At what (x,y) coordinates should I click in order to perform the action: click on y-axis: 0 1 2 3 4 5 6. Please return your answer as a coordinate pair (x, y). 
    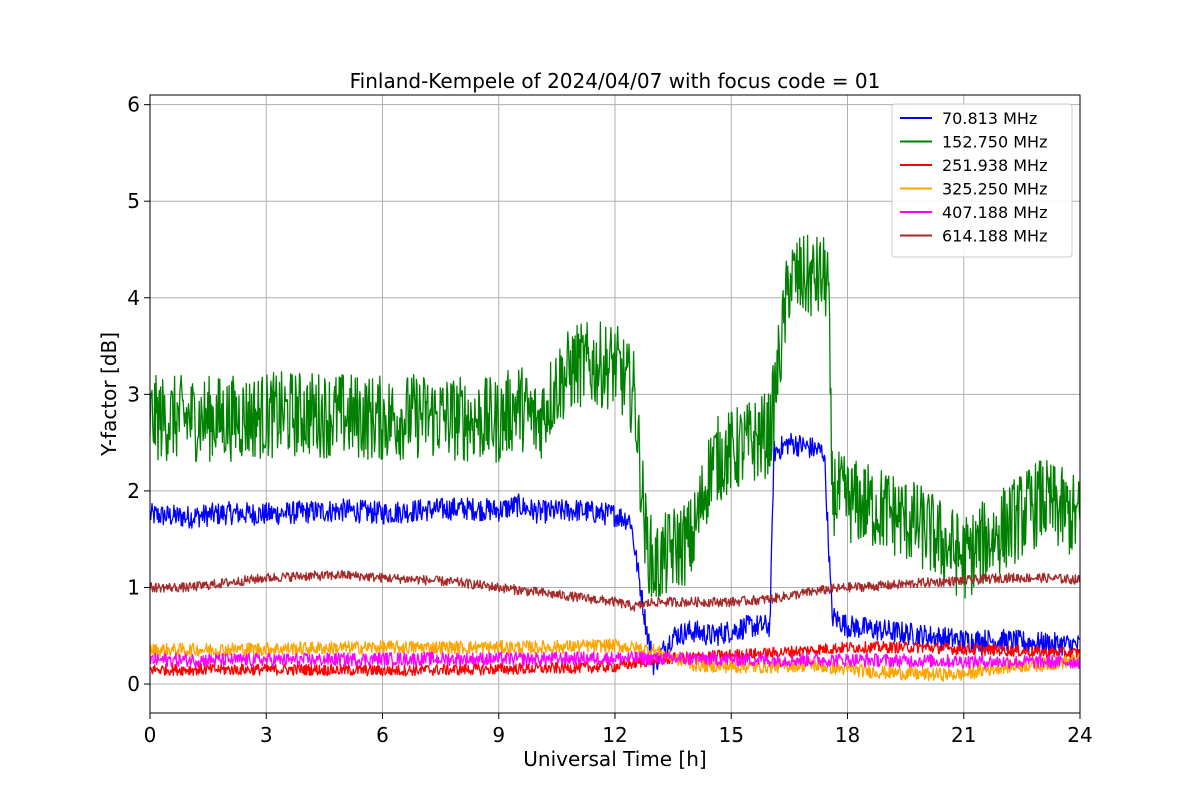
    Looking at the image, I should click on (138, 394).